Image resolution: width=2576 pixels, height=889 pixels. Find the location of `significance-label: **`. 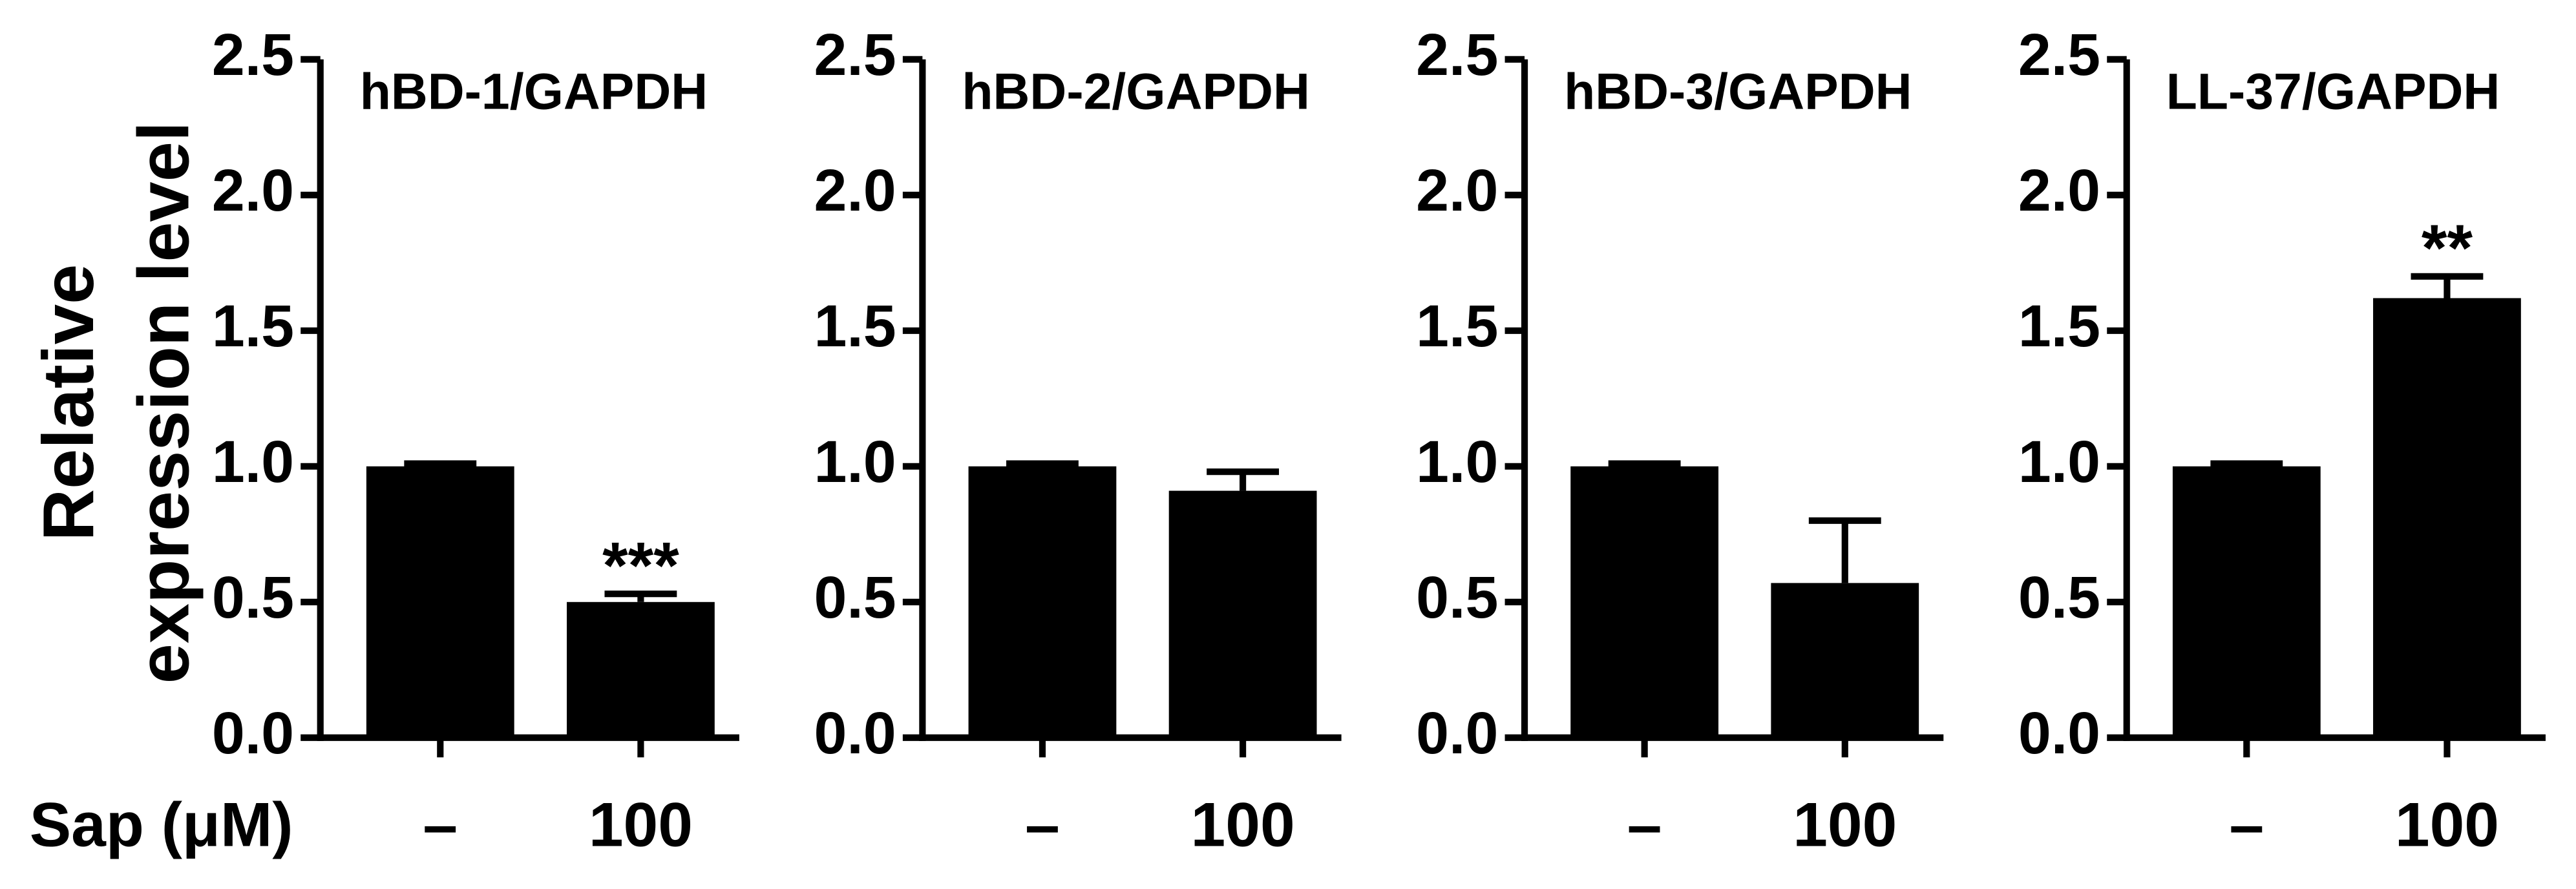

significance-label: ** is located at coordinates (2447, 248).